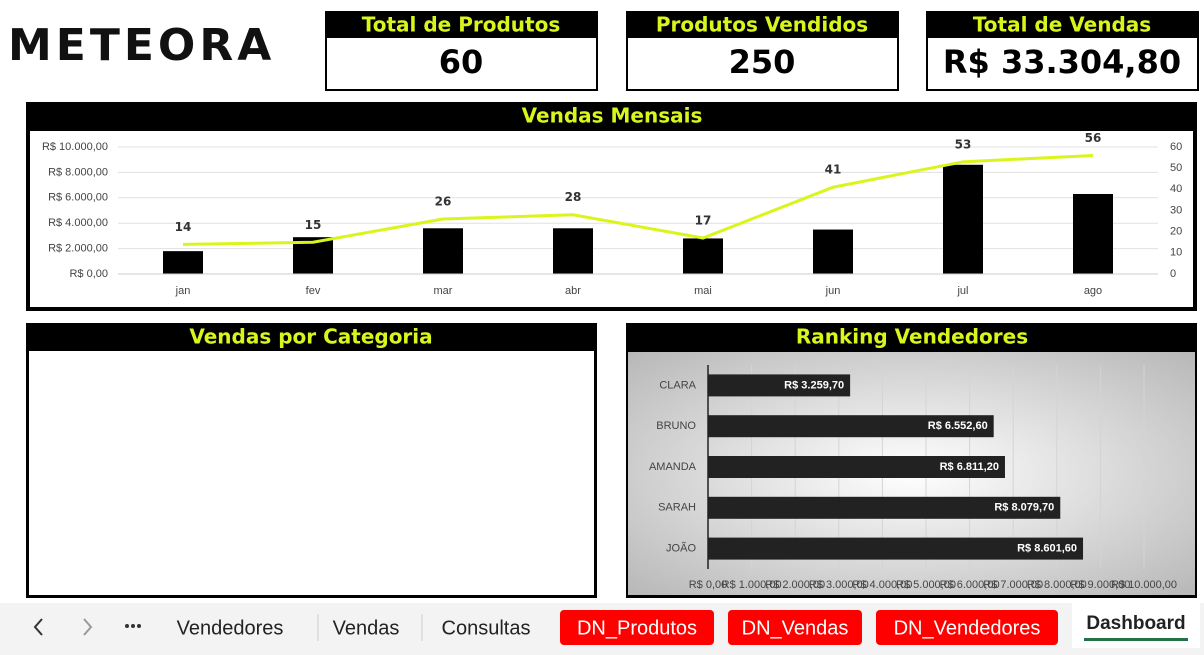 The height and width of the screenshot is (655, 1204). Describe the element at coordinates (38, 627) in the screenshot. I see `prev-sheet` at that location.